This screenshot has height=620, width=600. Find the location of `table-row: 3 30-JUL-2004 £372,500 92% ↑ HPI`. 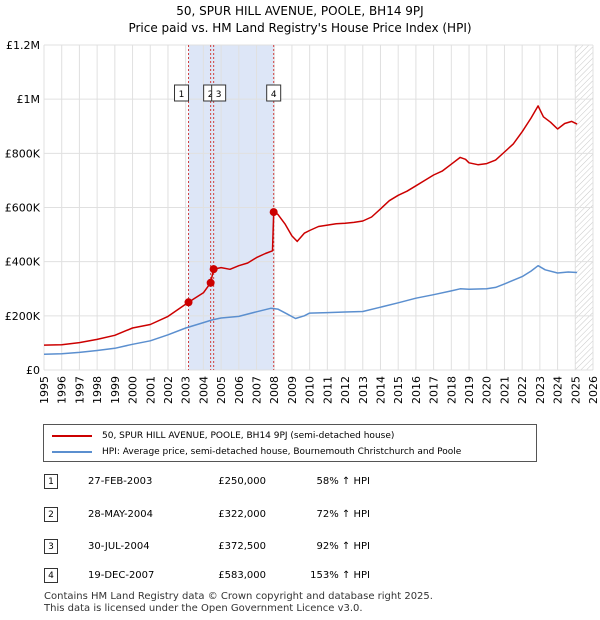

table-row: 3 30-JUL-2004 £372,500 92% ↑ HPI is located at coordinates (244, 547).